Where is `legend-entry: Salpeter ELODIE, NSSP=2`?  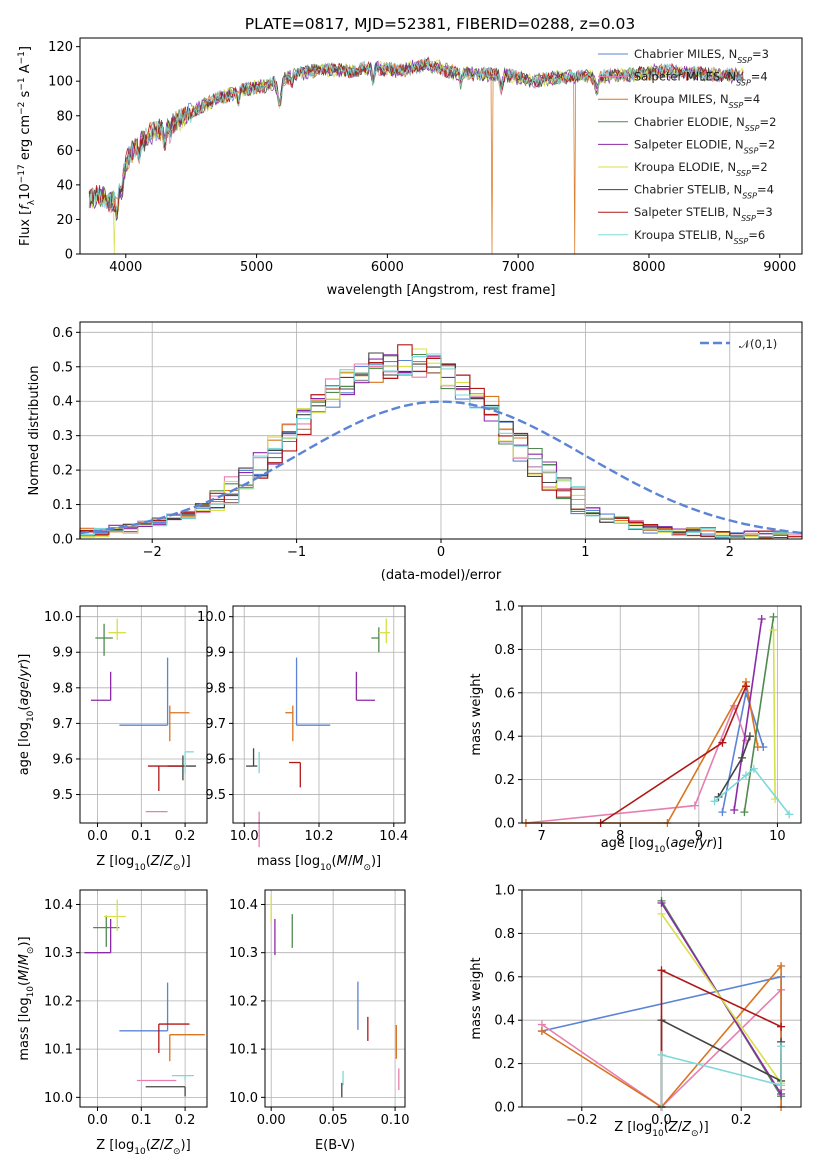
legend-entry: Salpeter ELODIE, NSSP=2 is located at coordinates (704, 146).